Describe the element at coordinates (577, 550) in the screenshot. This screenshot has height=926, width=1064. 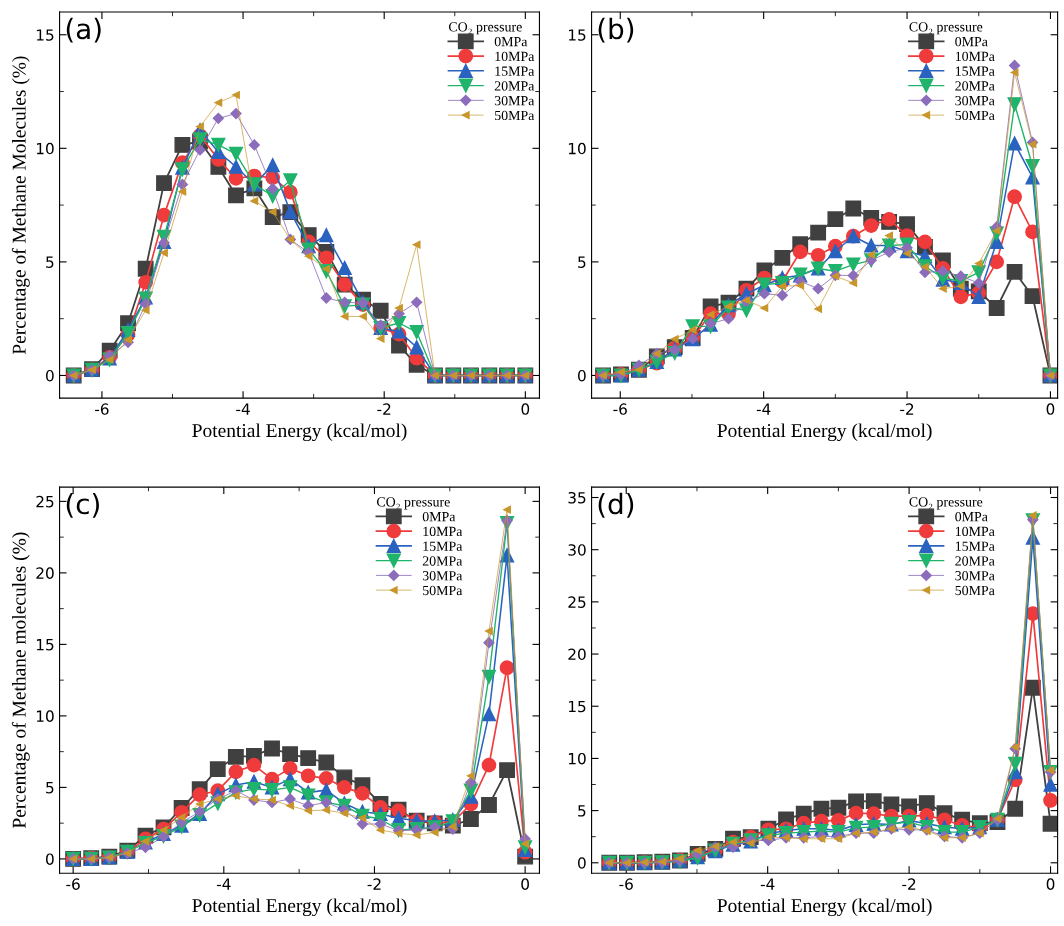
I see `y-tick-label: 30` at that location.